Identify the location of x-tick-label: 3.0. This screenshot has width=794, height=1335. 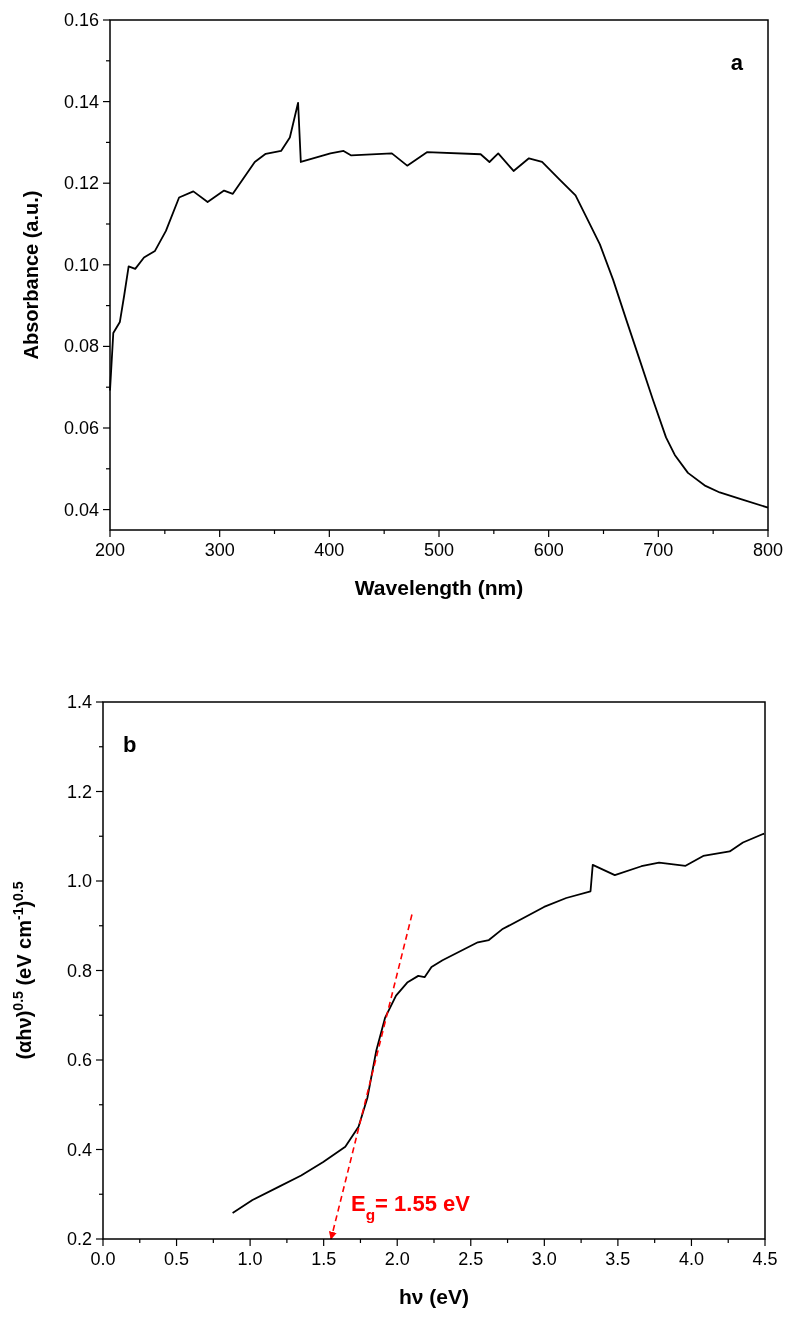
(544, 1259).